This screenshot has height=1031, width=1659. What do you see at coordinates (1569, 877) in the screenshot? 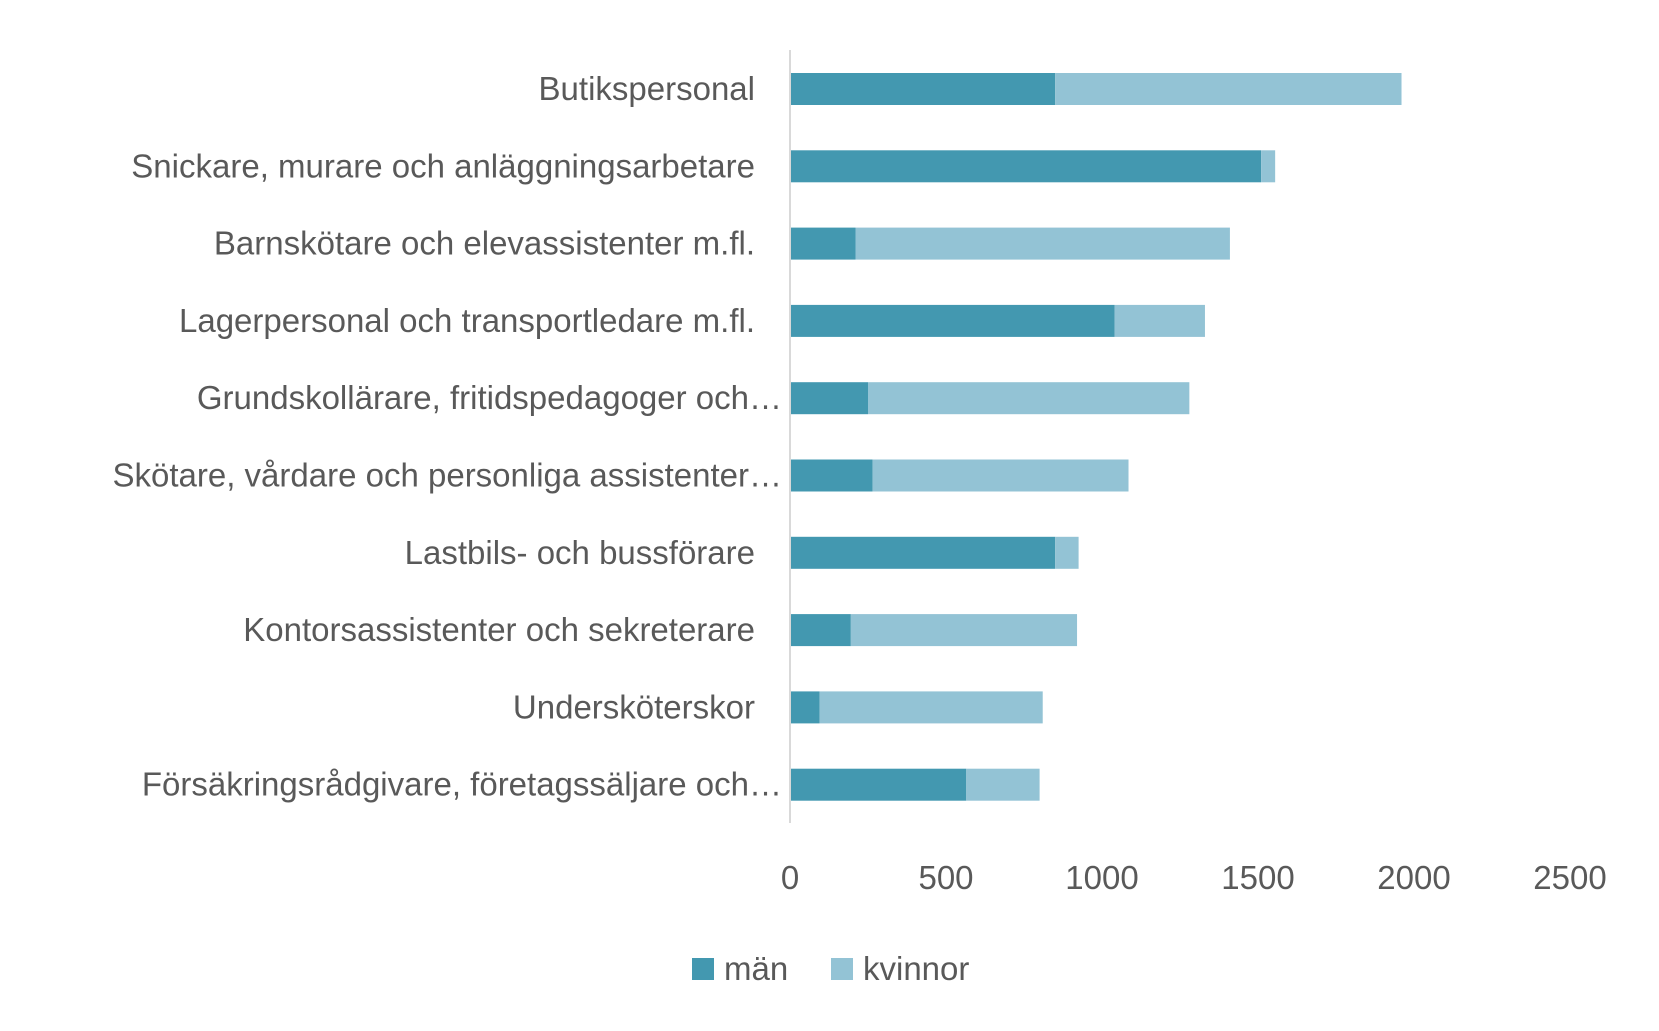
I see `x-tick-label: 2500` at bounding box center [1569, 877].